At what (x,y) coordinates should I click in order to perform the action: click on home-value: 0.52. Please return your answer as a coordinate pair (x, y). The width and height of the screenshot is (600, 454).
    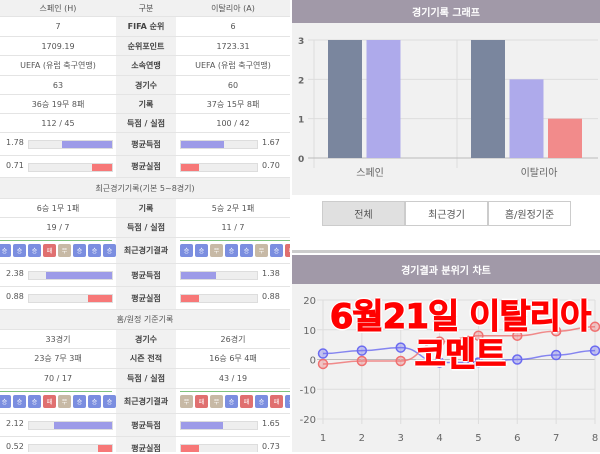
    Looking at the image, I should click on (58, 444).